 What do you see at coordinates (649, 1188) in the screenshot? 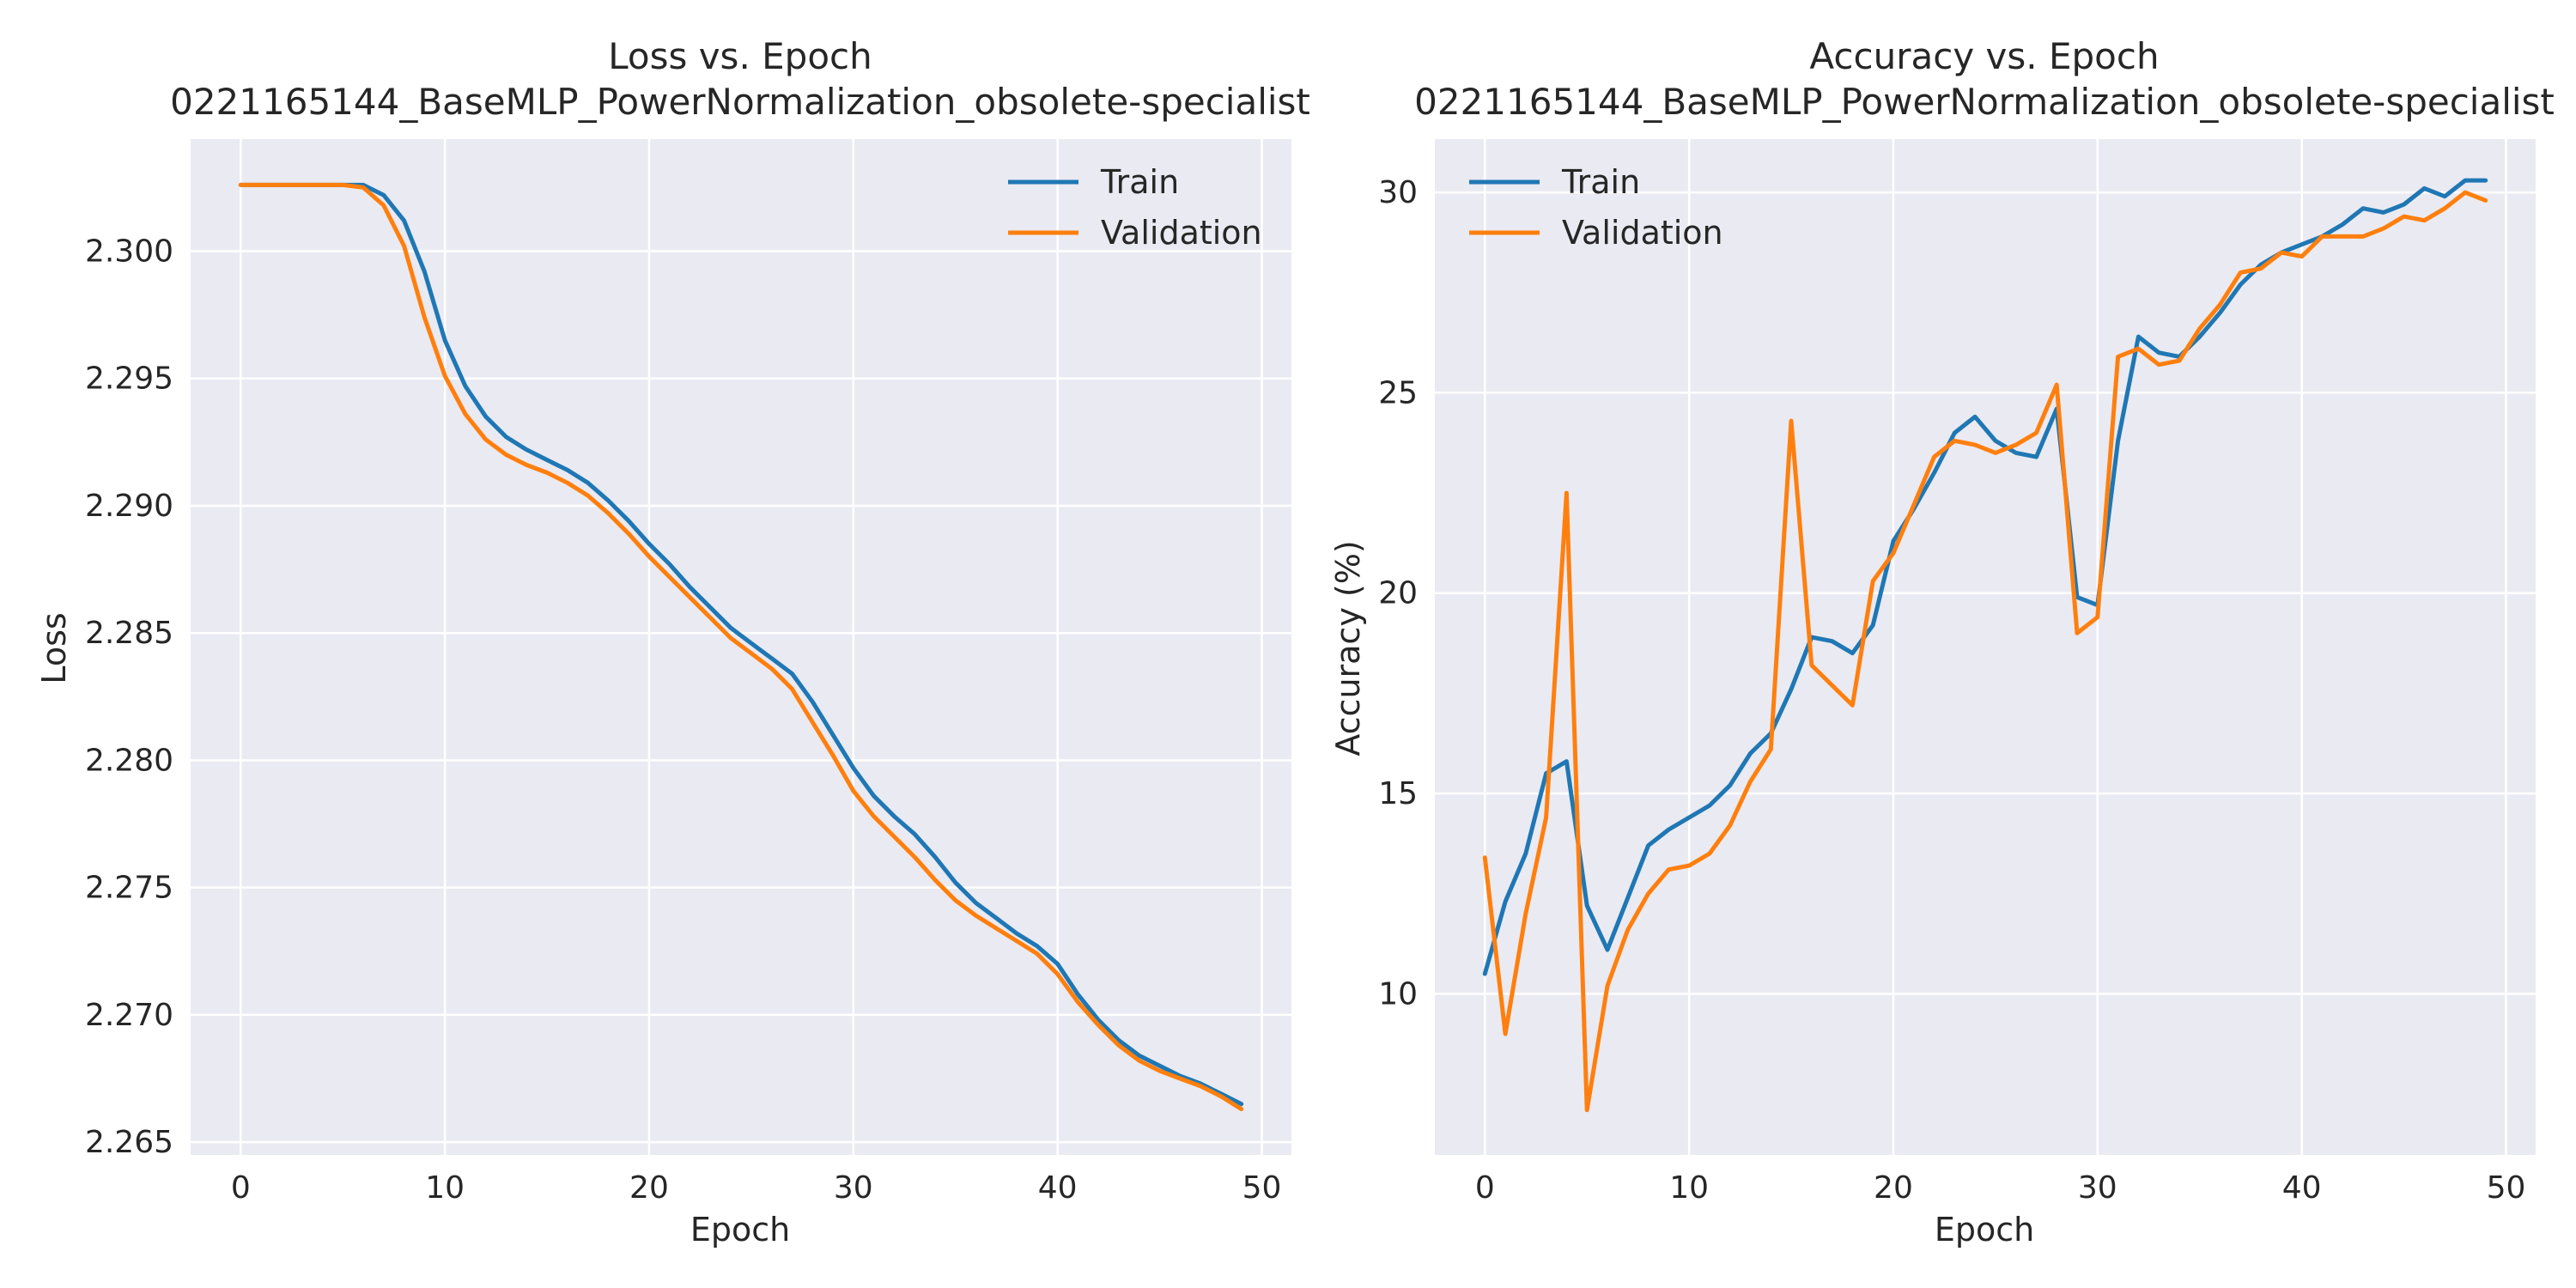
I see `loss-x-tick-label: 20` at bounding box center [649, 1188].